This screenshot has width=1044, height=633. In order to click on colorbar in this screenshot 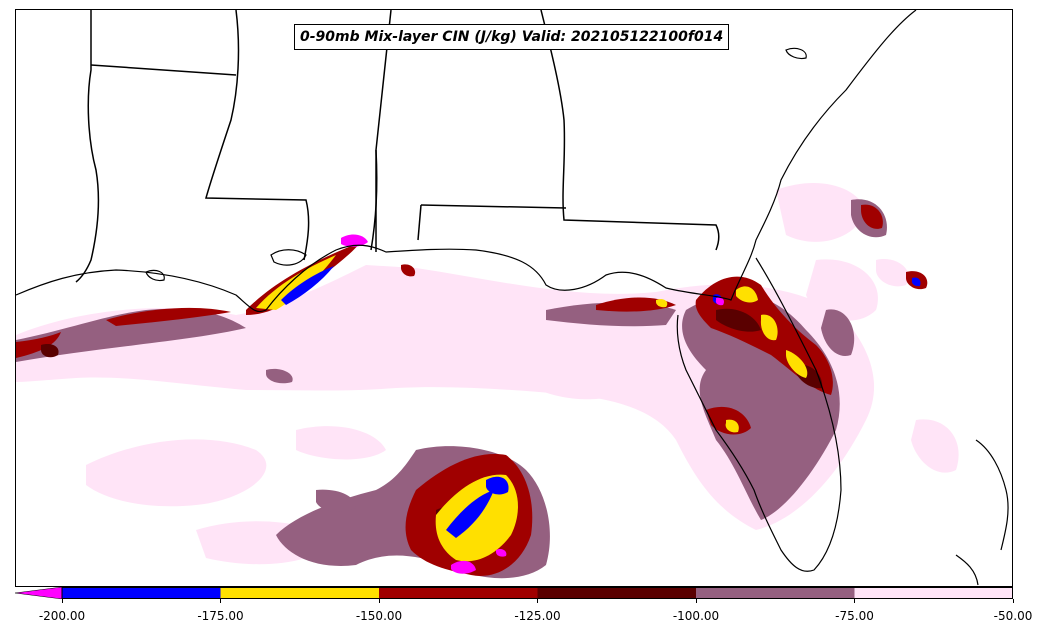, I will do `click(514, 593)`.